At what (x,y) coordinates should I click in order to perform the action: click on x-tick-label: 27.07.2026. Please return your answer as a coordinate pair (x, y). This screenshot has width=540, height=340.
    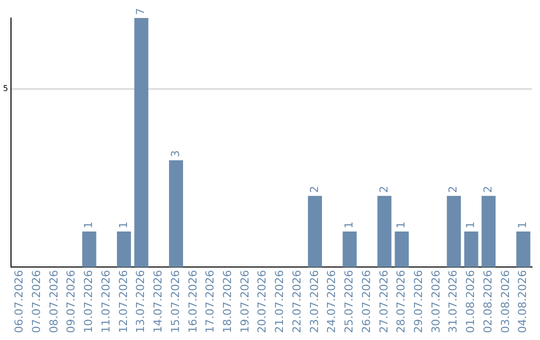
    Looking at the image, I should click on (383, 302).